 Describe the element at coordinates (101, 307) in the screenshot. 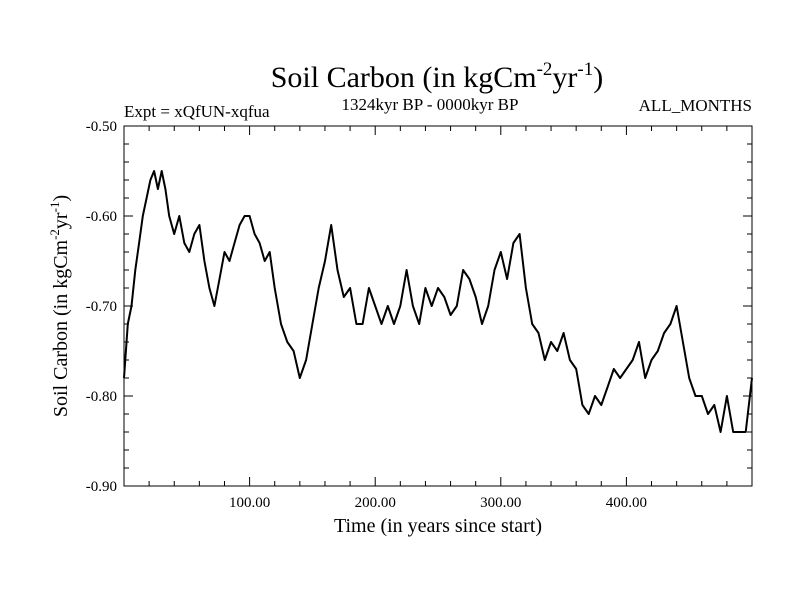

I see `y-tick-label: -0.70` at that location.